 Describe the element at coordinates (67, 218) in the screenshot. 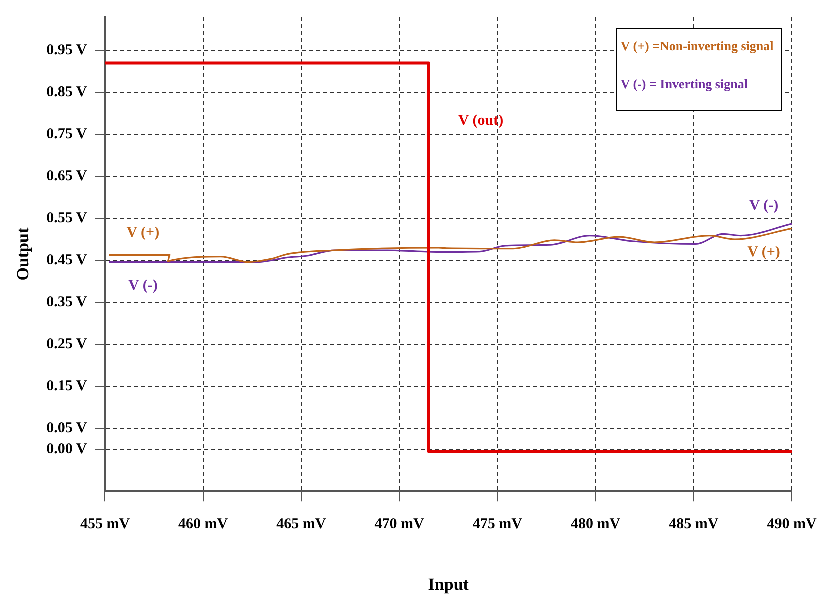

I see `y-tick-label: 0.55 V` at that location.